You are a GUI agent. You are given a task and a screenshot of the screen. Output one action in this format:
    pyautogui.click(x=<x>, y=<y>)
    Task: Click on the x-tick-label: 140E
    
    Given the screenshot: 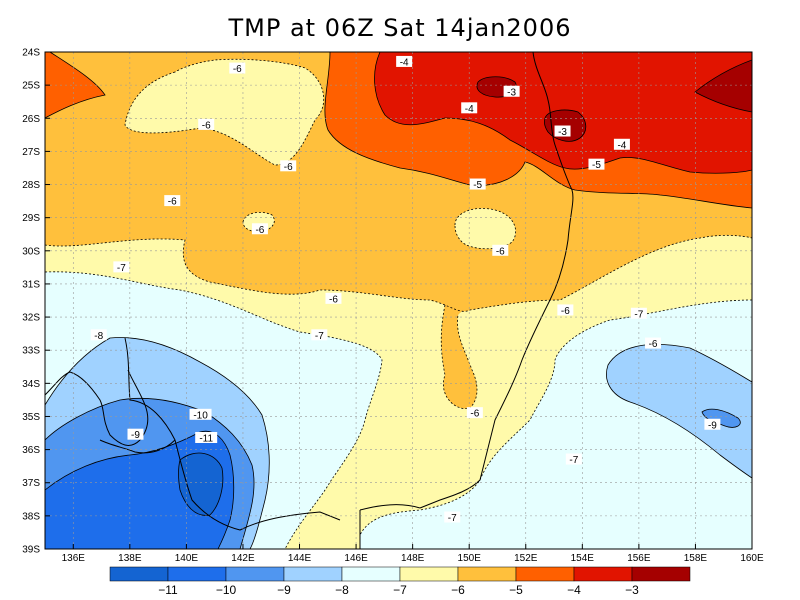 What is the action you would take?
    pyautogui.click(x=187, y=558)
    